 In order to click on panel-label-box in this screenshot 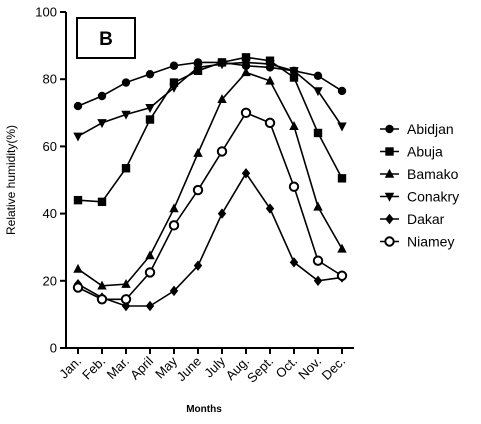, I will do `click(106, 38)`.